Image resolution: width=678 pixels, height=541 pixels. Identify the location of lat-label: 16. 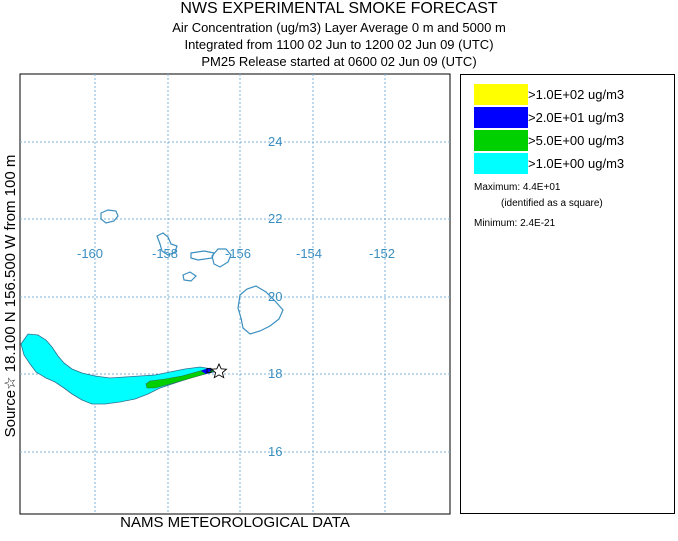
(275, 451).